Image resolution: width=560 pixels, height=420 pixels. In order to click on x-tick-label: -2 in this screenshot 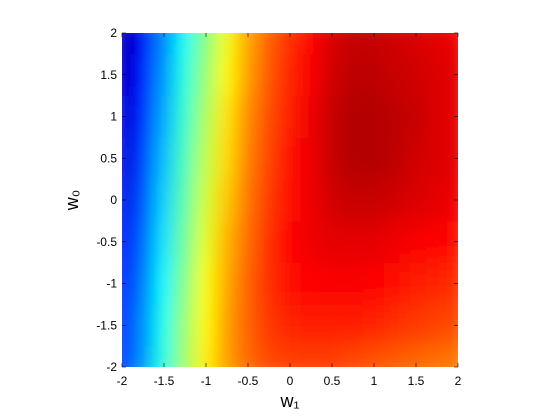, I will do `click(122, 381)`.